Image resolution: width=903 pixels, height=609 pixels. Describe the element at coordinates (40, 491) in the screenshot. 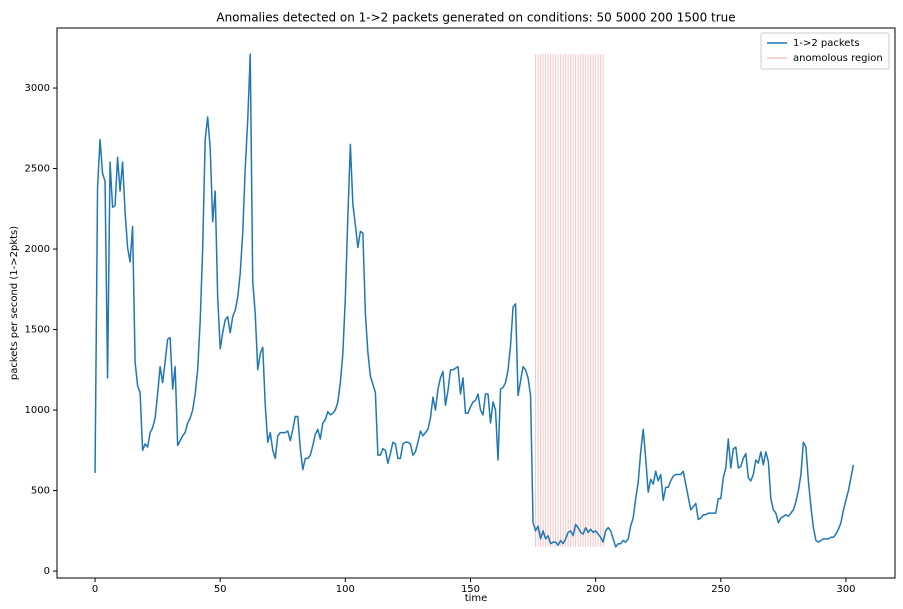

I see `y-tick-label: 500` at that location.